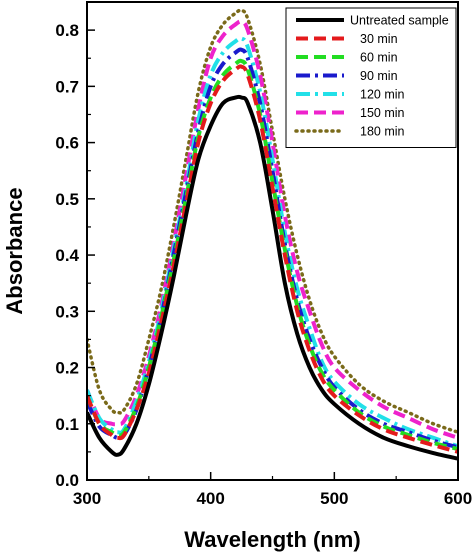 This screenshot has width=474, height=555. What do you see at coordinates (458, 498) in the screenshot?
I see `x-tick-label: 600` at bounding box center [458, 498].